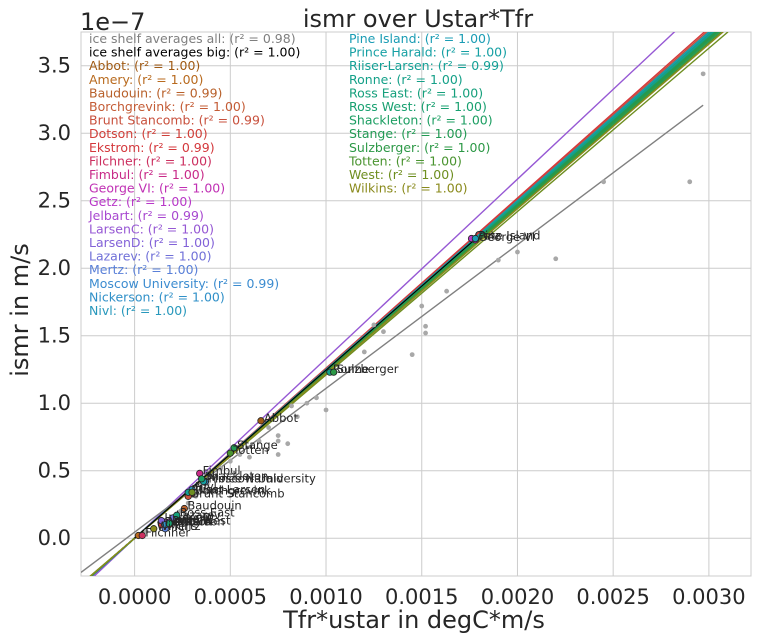  What do you see at coordinates (419, 147) in the screenshot?
I see `legend-entry: Sulzberger: (r² = 1.00)` at bounding box center [419, 147].